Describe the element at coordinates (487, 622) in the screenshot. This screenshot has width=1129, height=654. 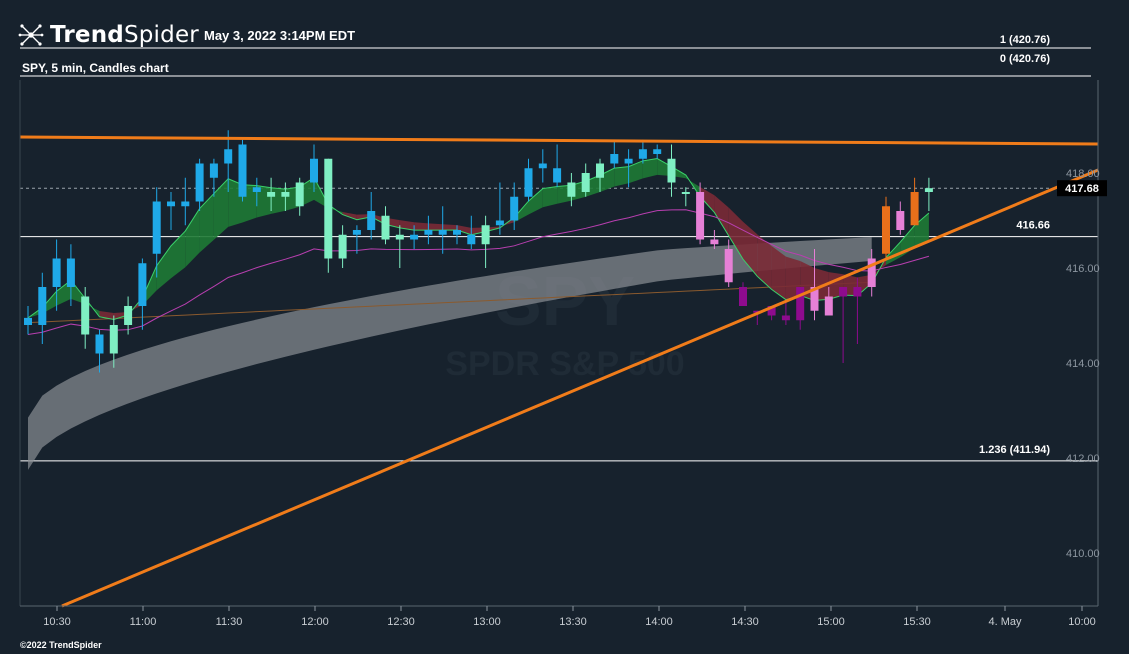
I see `x-tick-label: 13:00` at that location.